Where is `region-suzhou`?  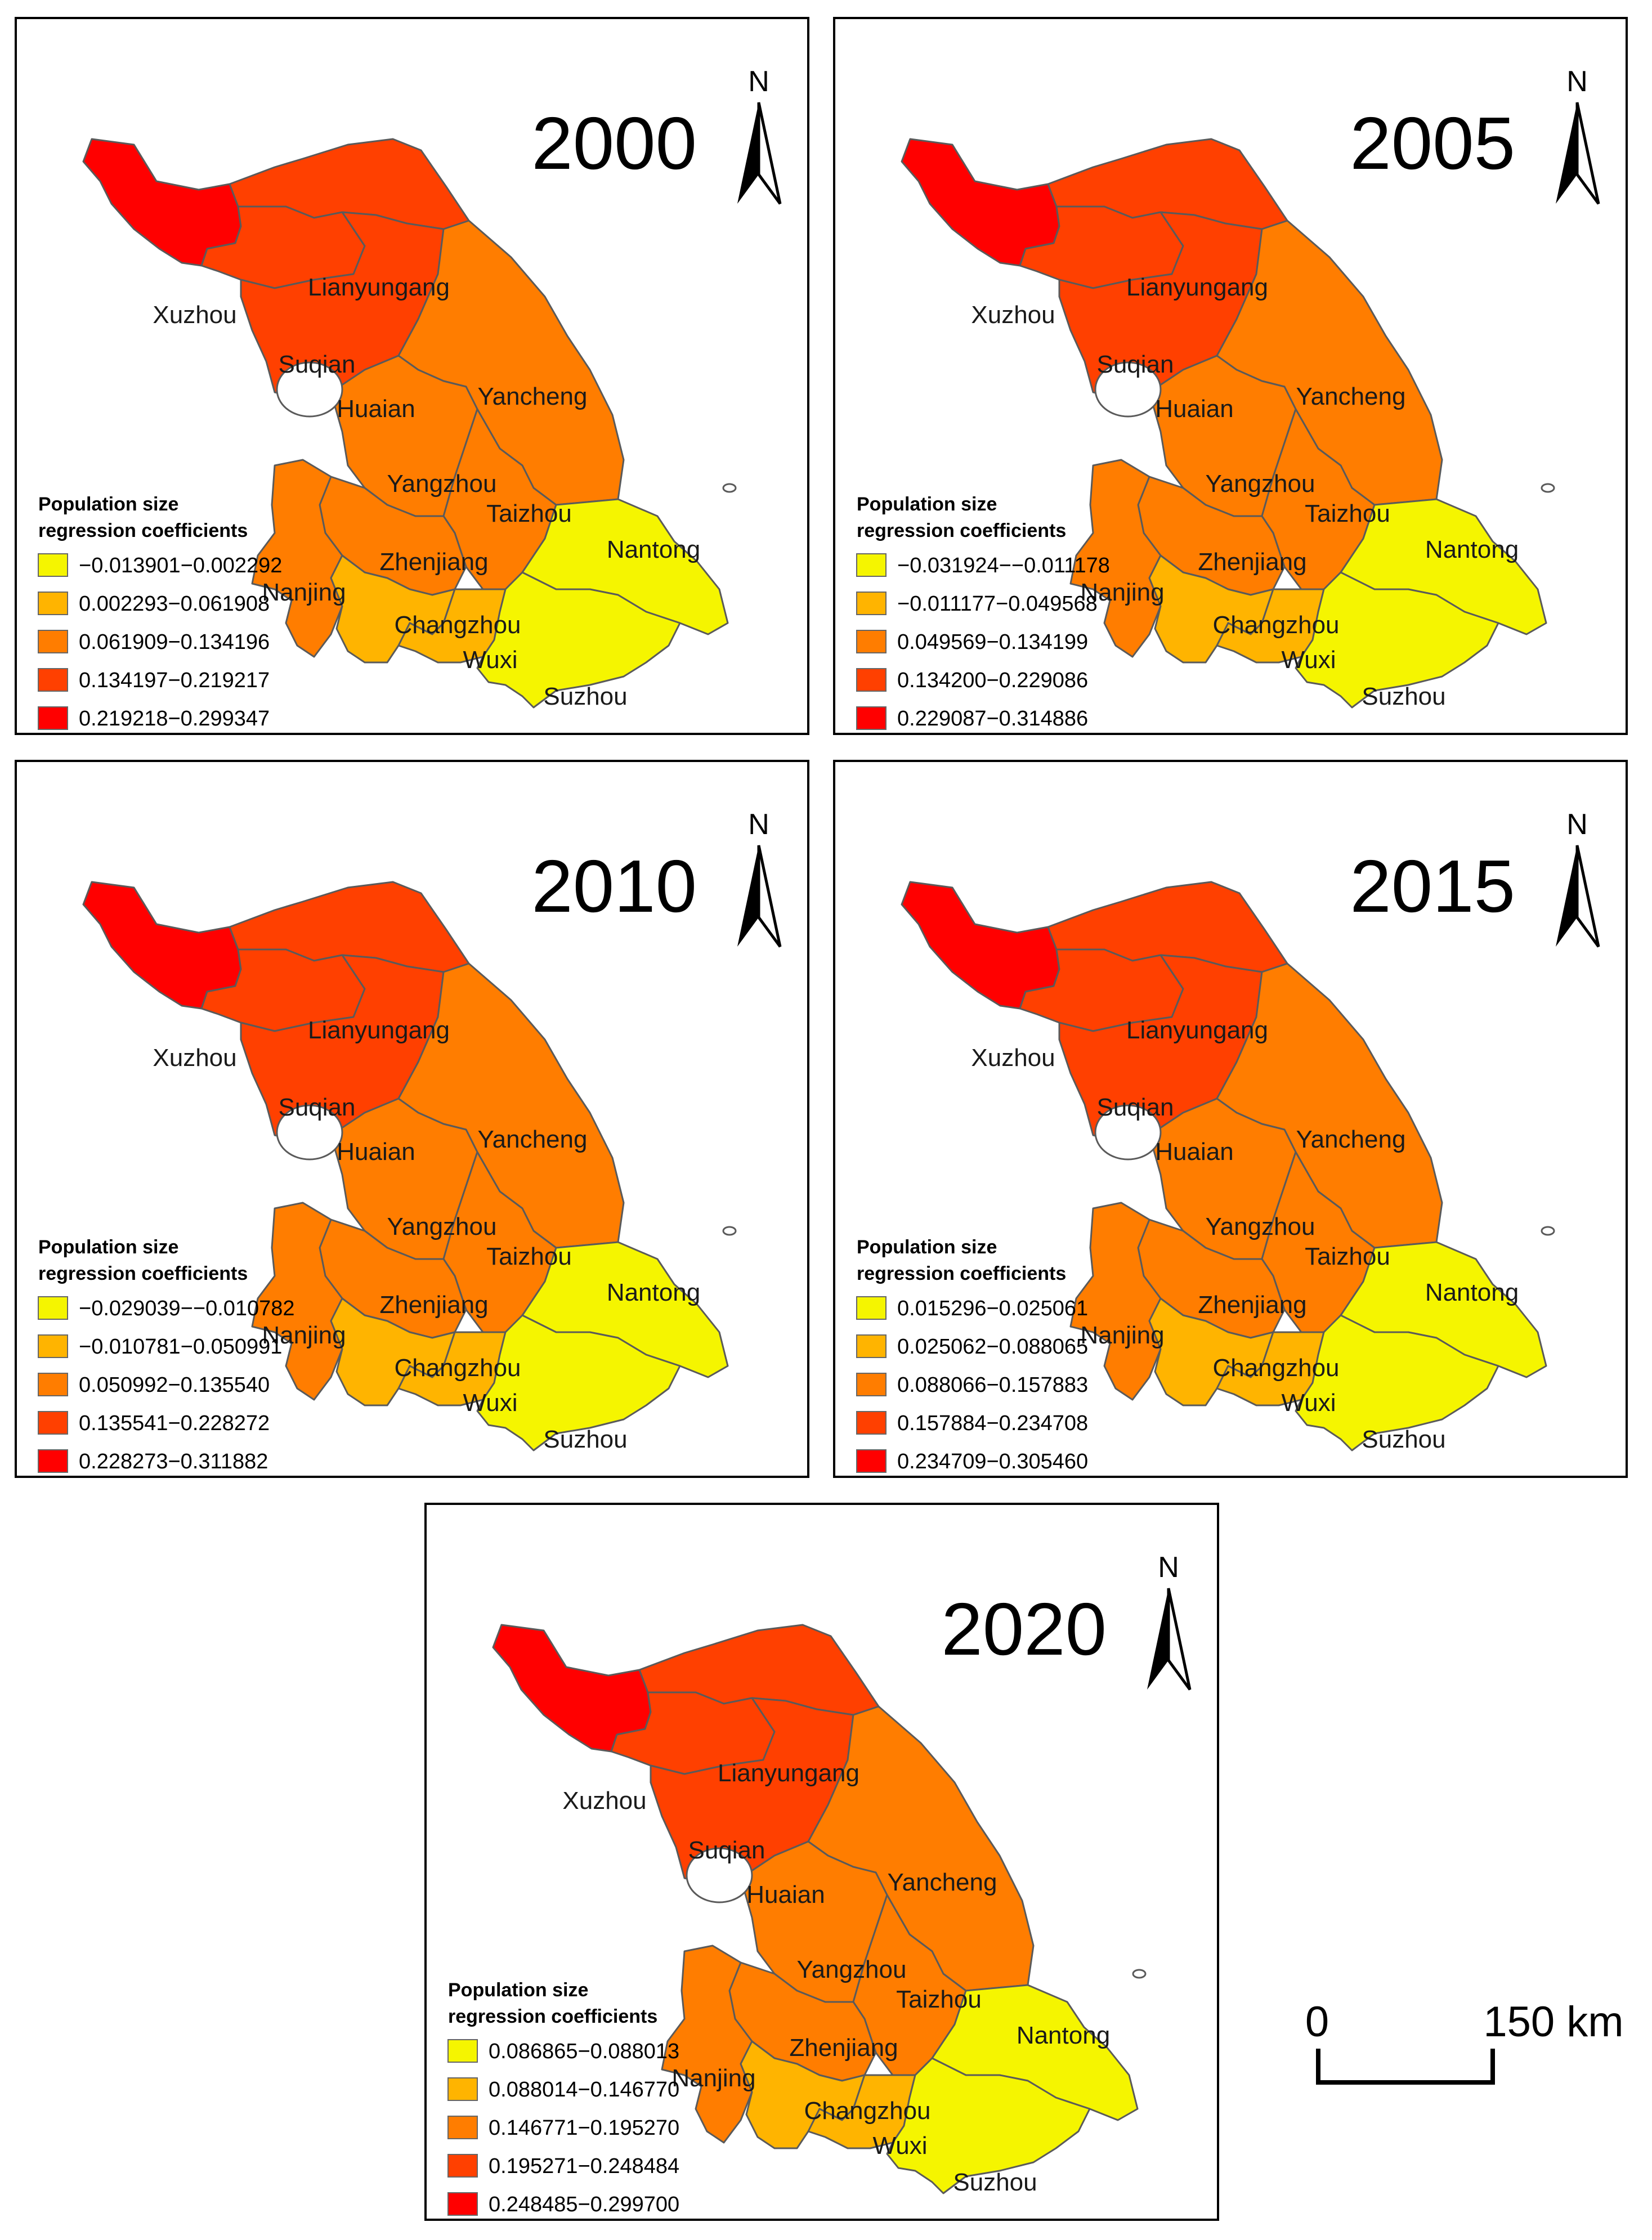
region-suzhou is located at coordinates (578, 1382).